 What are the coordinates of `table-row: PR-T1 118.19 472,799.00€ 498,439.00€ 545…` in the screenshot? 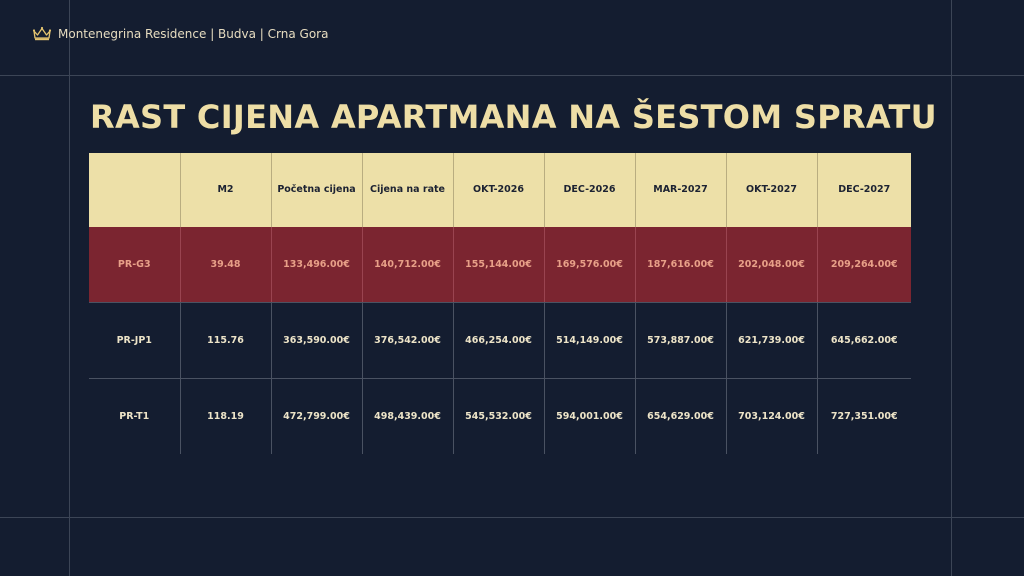 It's located at (500, 416).